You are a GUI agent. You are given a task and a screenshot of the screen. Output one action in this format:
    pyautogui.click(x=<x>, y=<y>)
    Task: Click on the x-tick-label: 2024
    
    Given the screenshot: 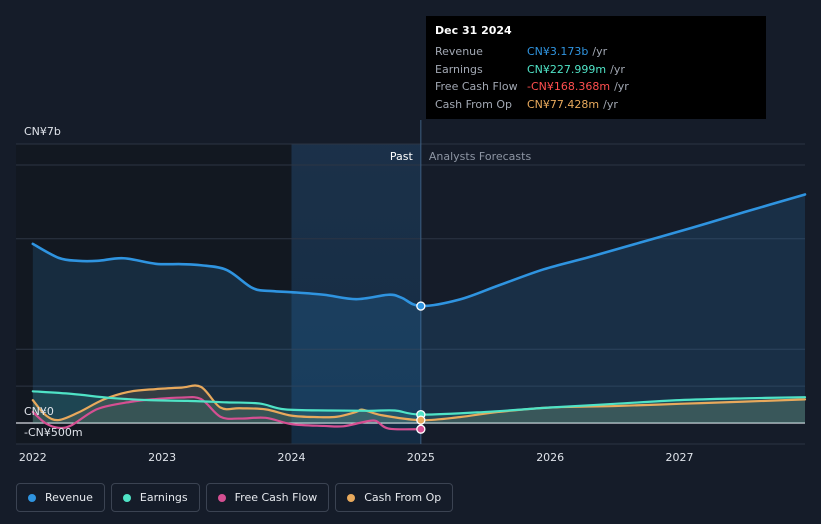 What is the action you would take?
    pyautogui.click(x=292, y=457)
    